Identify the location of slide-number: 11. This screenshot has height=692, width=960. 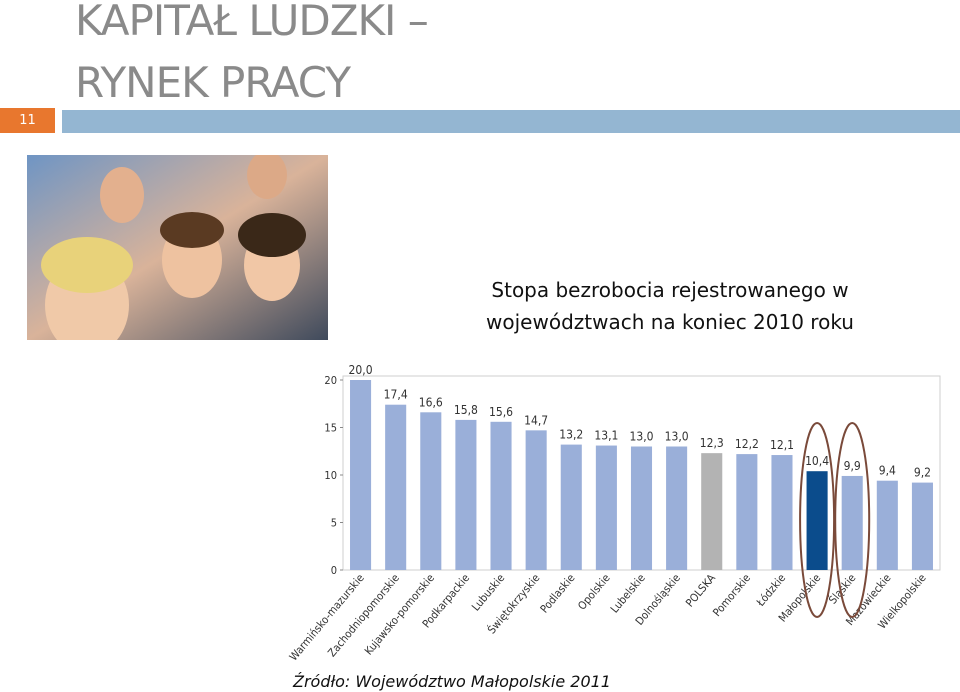
(27, 120).